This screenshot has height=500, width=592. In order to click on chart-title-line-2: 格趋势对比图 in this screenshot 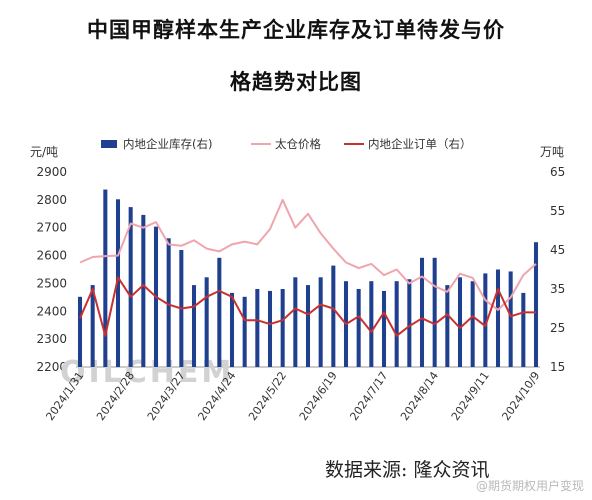, I will do `click(296, 82)`.